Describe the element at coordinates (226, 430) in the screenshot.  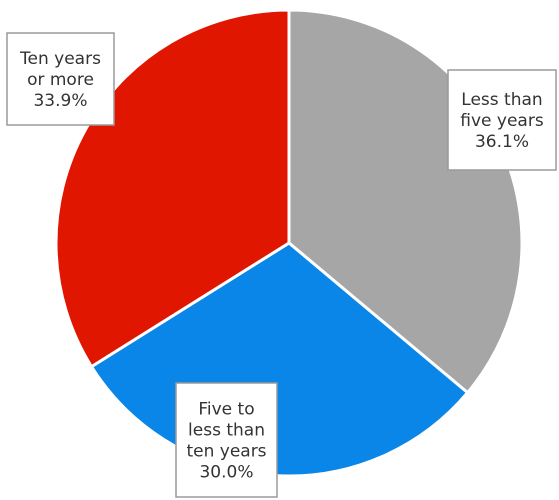
I see `slice-category-label: less than` at that location.